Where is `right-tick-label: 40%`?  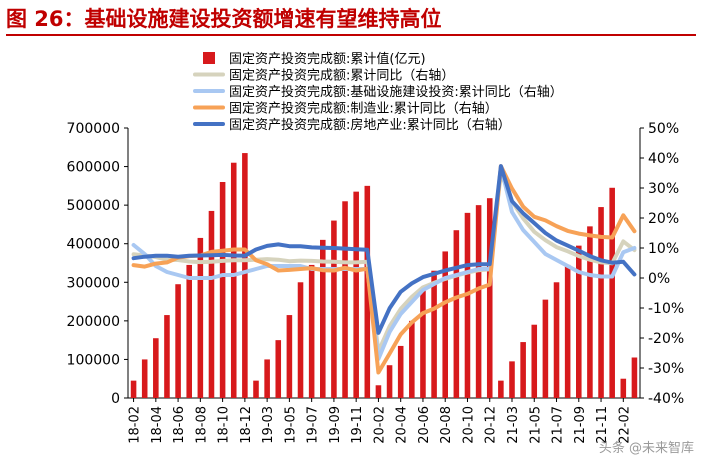 right-tick-label: 40% is located at coordinates (663, 159).